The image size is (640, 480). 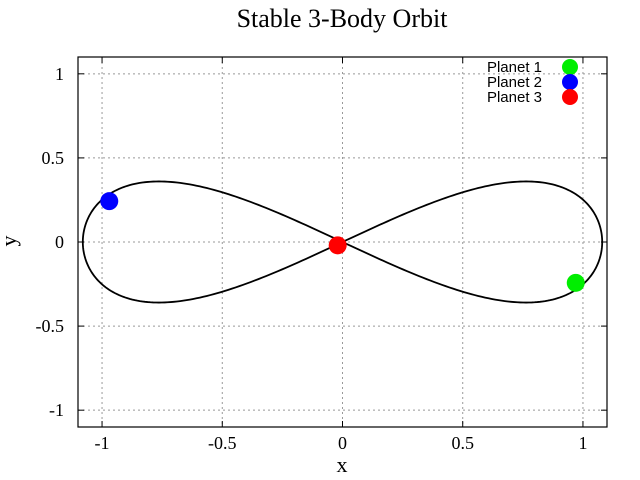 What do you see at coordinates (53, 158) in the screenshot?
I see `y-tick-label: 0.5` at bounding box center [53, 158].